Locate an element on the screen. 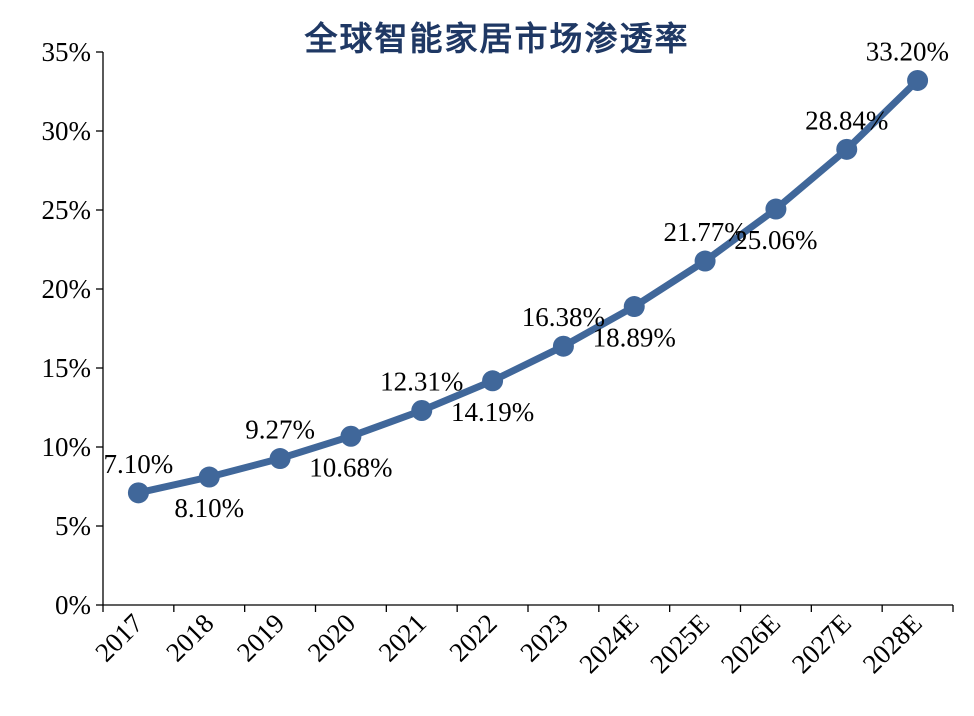 This screenshot has width=974, height=716. x-tick-label: 2028E is located at coordinates (892, 643).